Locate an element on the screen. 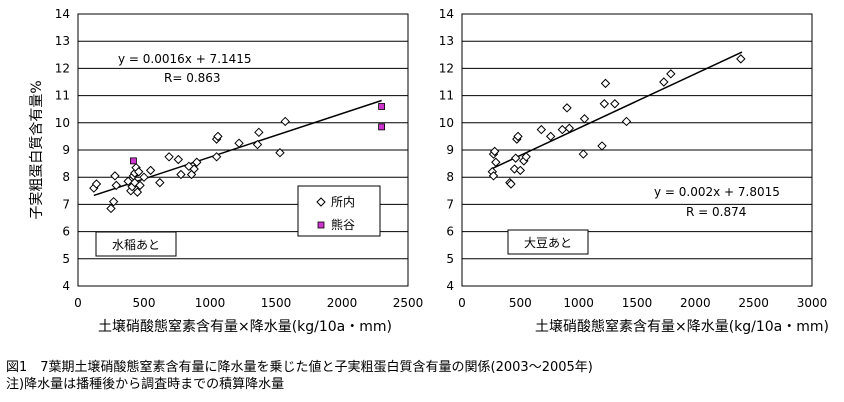  chart-left-y-tick-label: 5 is located at coordinates (66, 259).